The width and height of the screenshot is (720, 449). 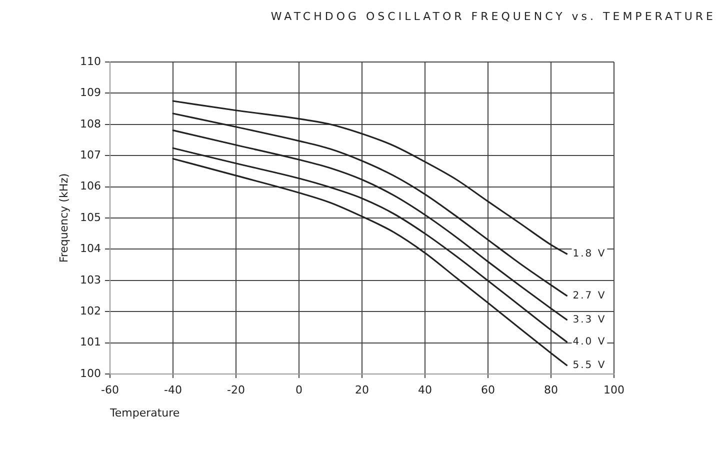 I want to click on y-tick-label: 104, so click(x=90, y=249).